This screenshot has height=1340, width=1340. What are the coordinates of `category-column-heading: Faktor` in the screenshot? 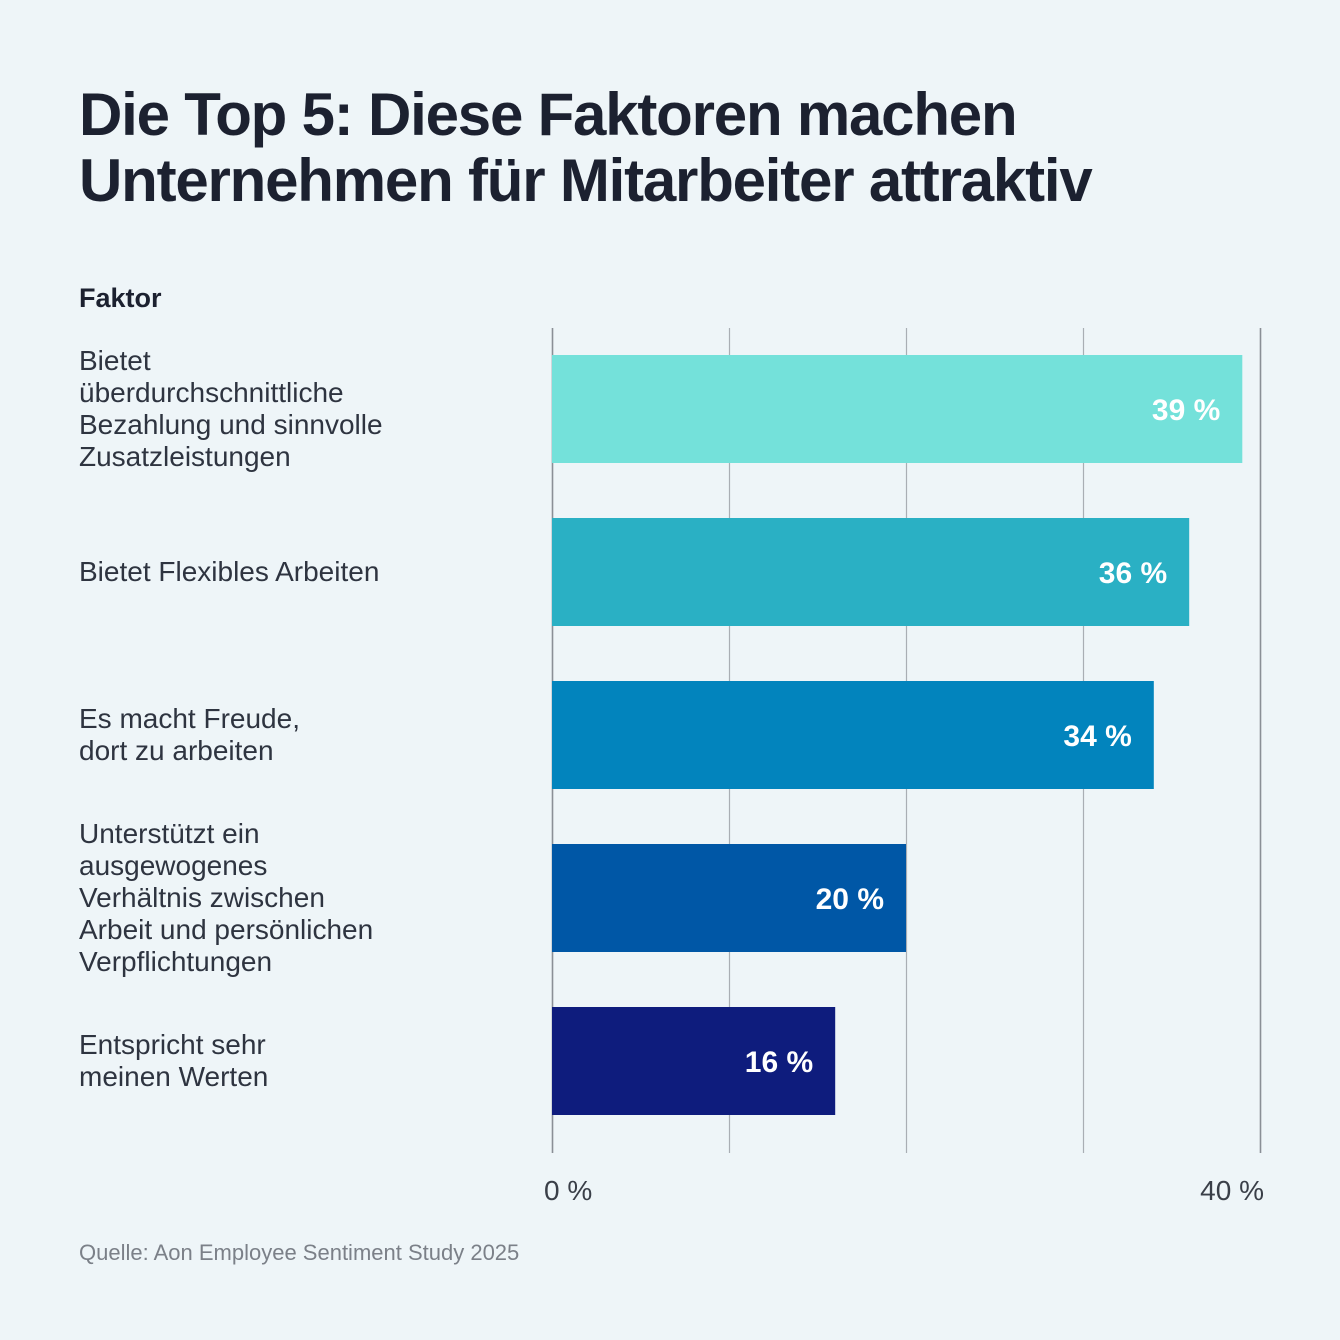 It's located at (120, 298).